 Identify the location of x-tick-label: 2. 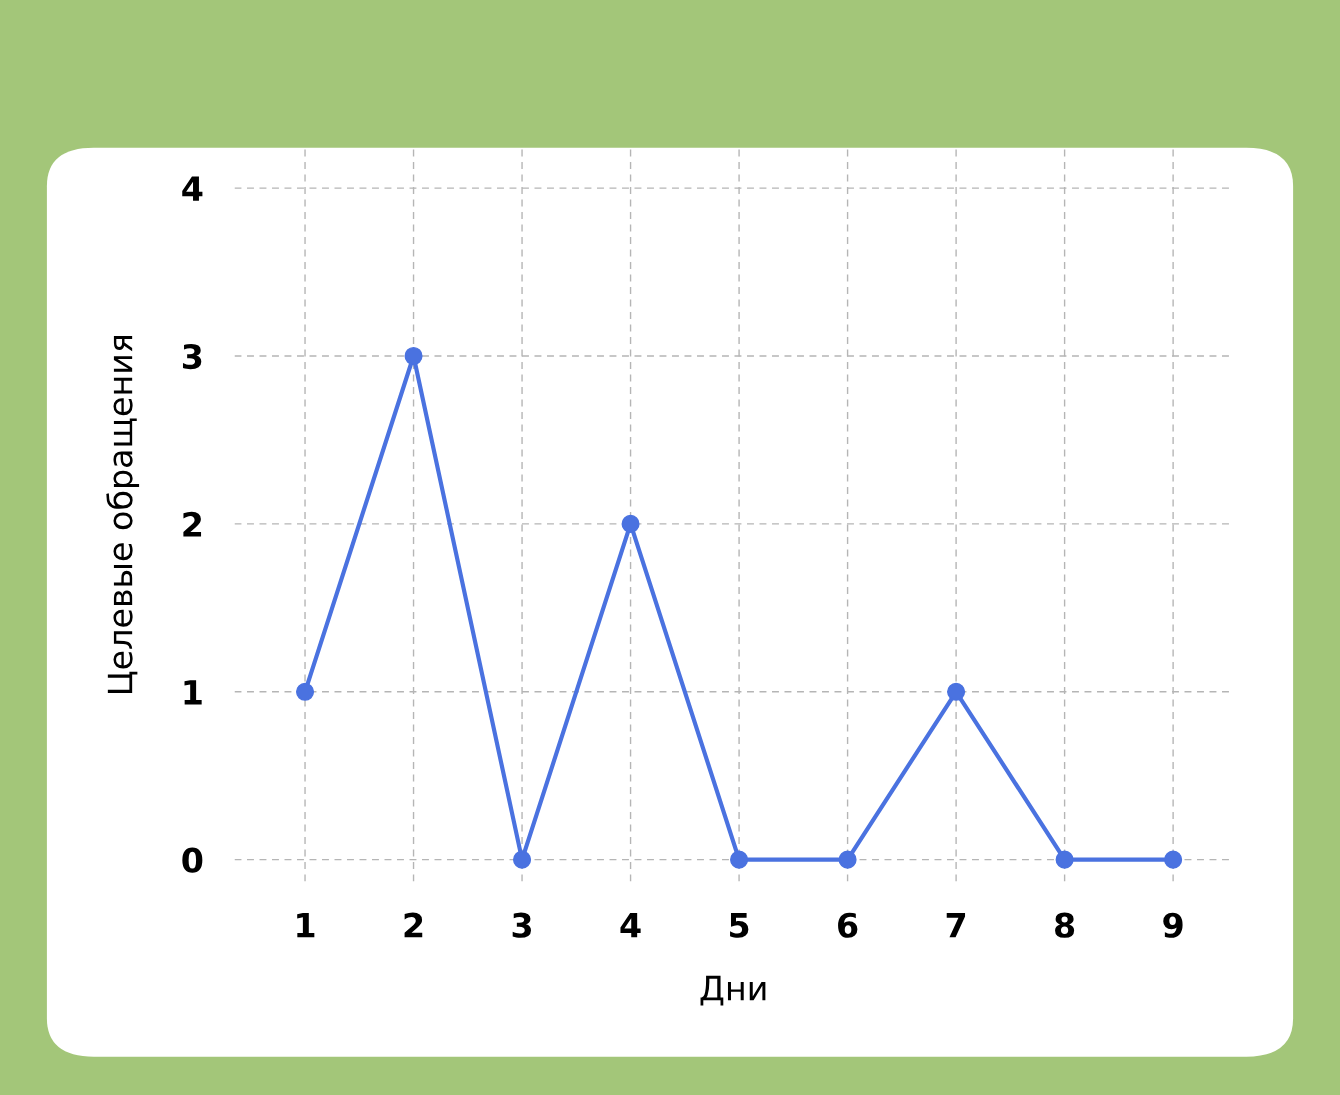
(413, 925).